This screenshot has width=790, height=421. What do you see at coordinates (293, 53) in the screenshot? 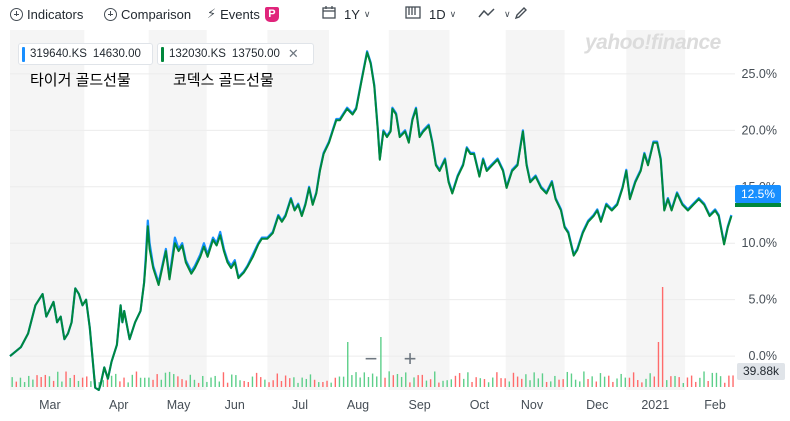
I see `close-icon: ✕` at bounding box center [293, 53].